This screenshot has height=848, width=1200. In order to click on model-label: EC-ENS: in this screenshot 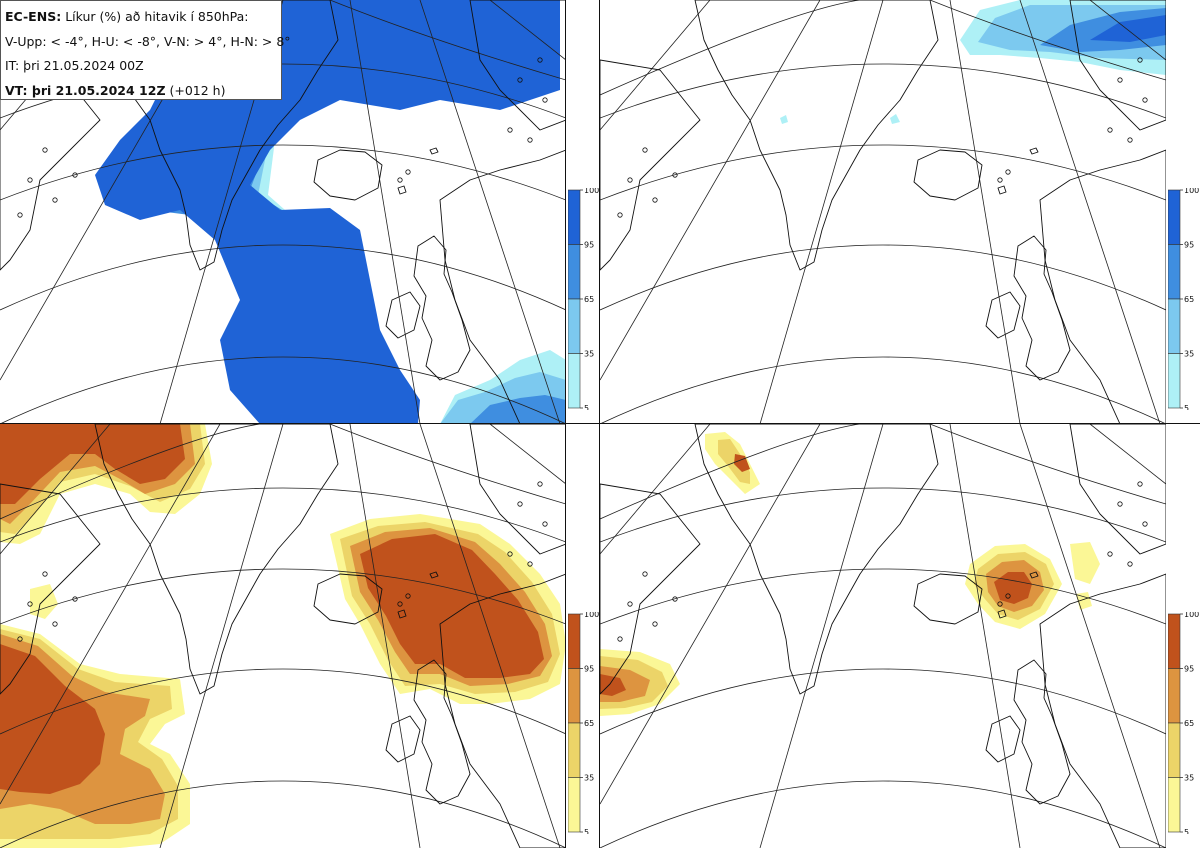, I will do `click(33, 16)`.